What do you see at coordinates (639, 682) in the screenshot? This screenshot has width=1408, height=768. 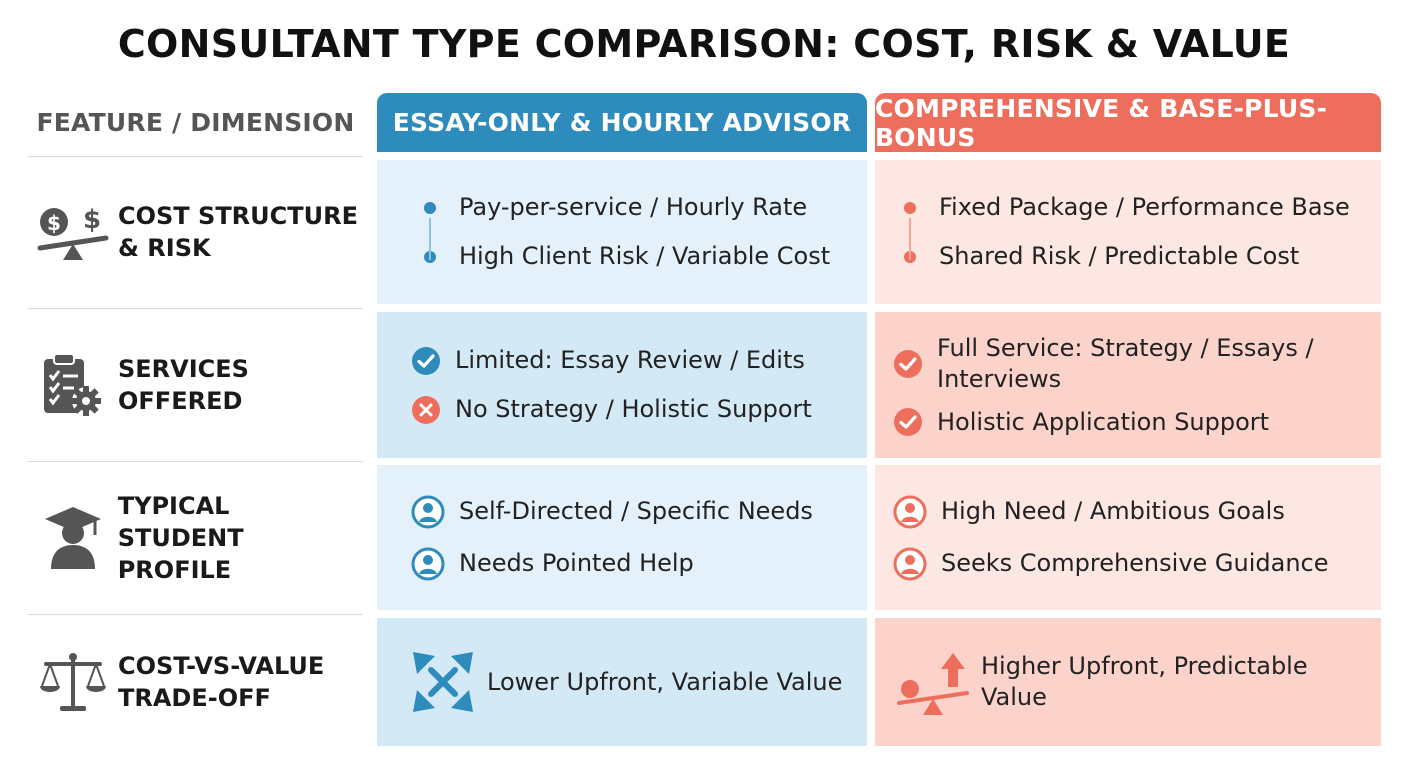 I see `list-item: Lower Upfront, Variable Value` at bounding box center [639, 682].